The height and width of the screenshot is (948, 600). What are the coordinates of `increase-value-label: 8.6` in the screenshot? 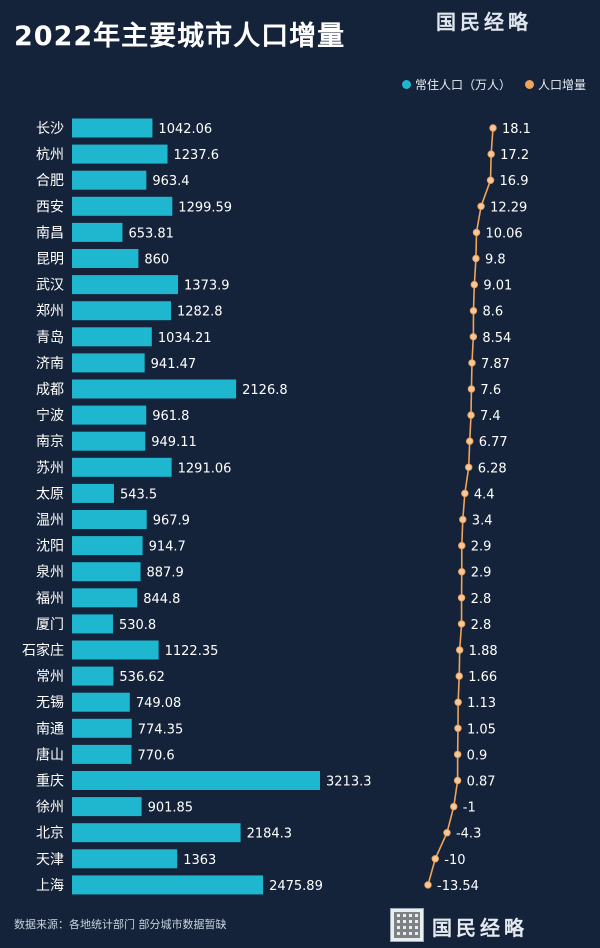 It's located at (492, 312).